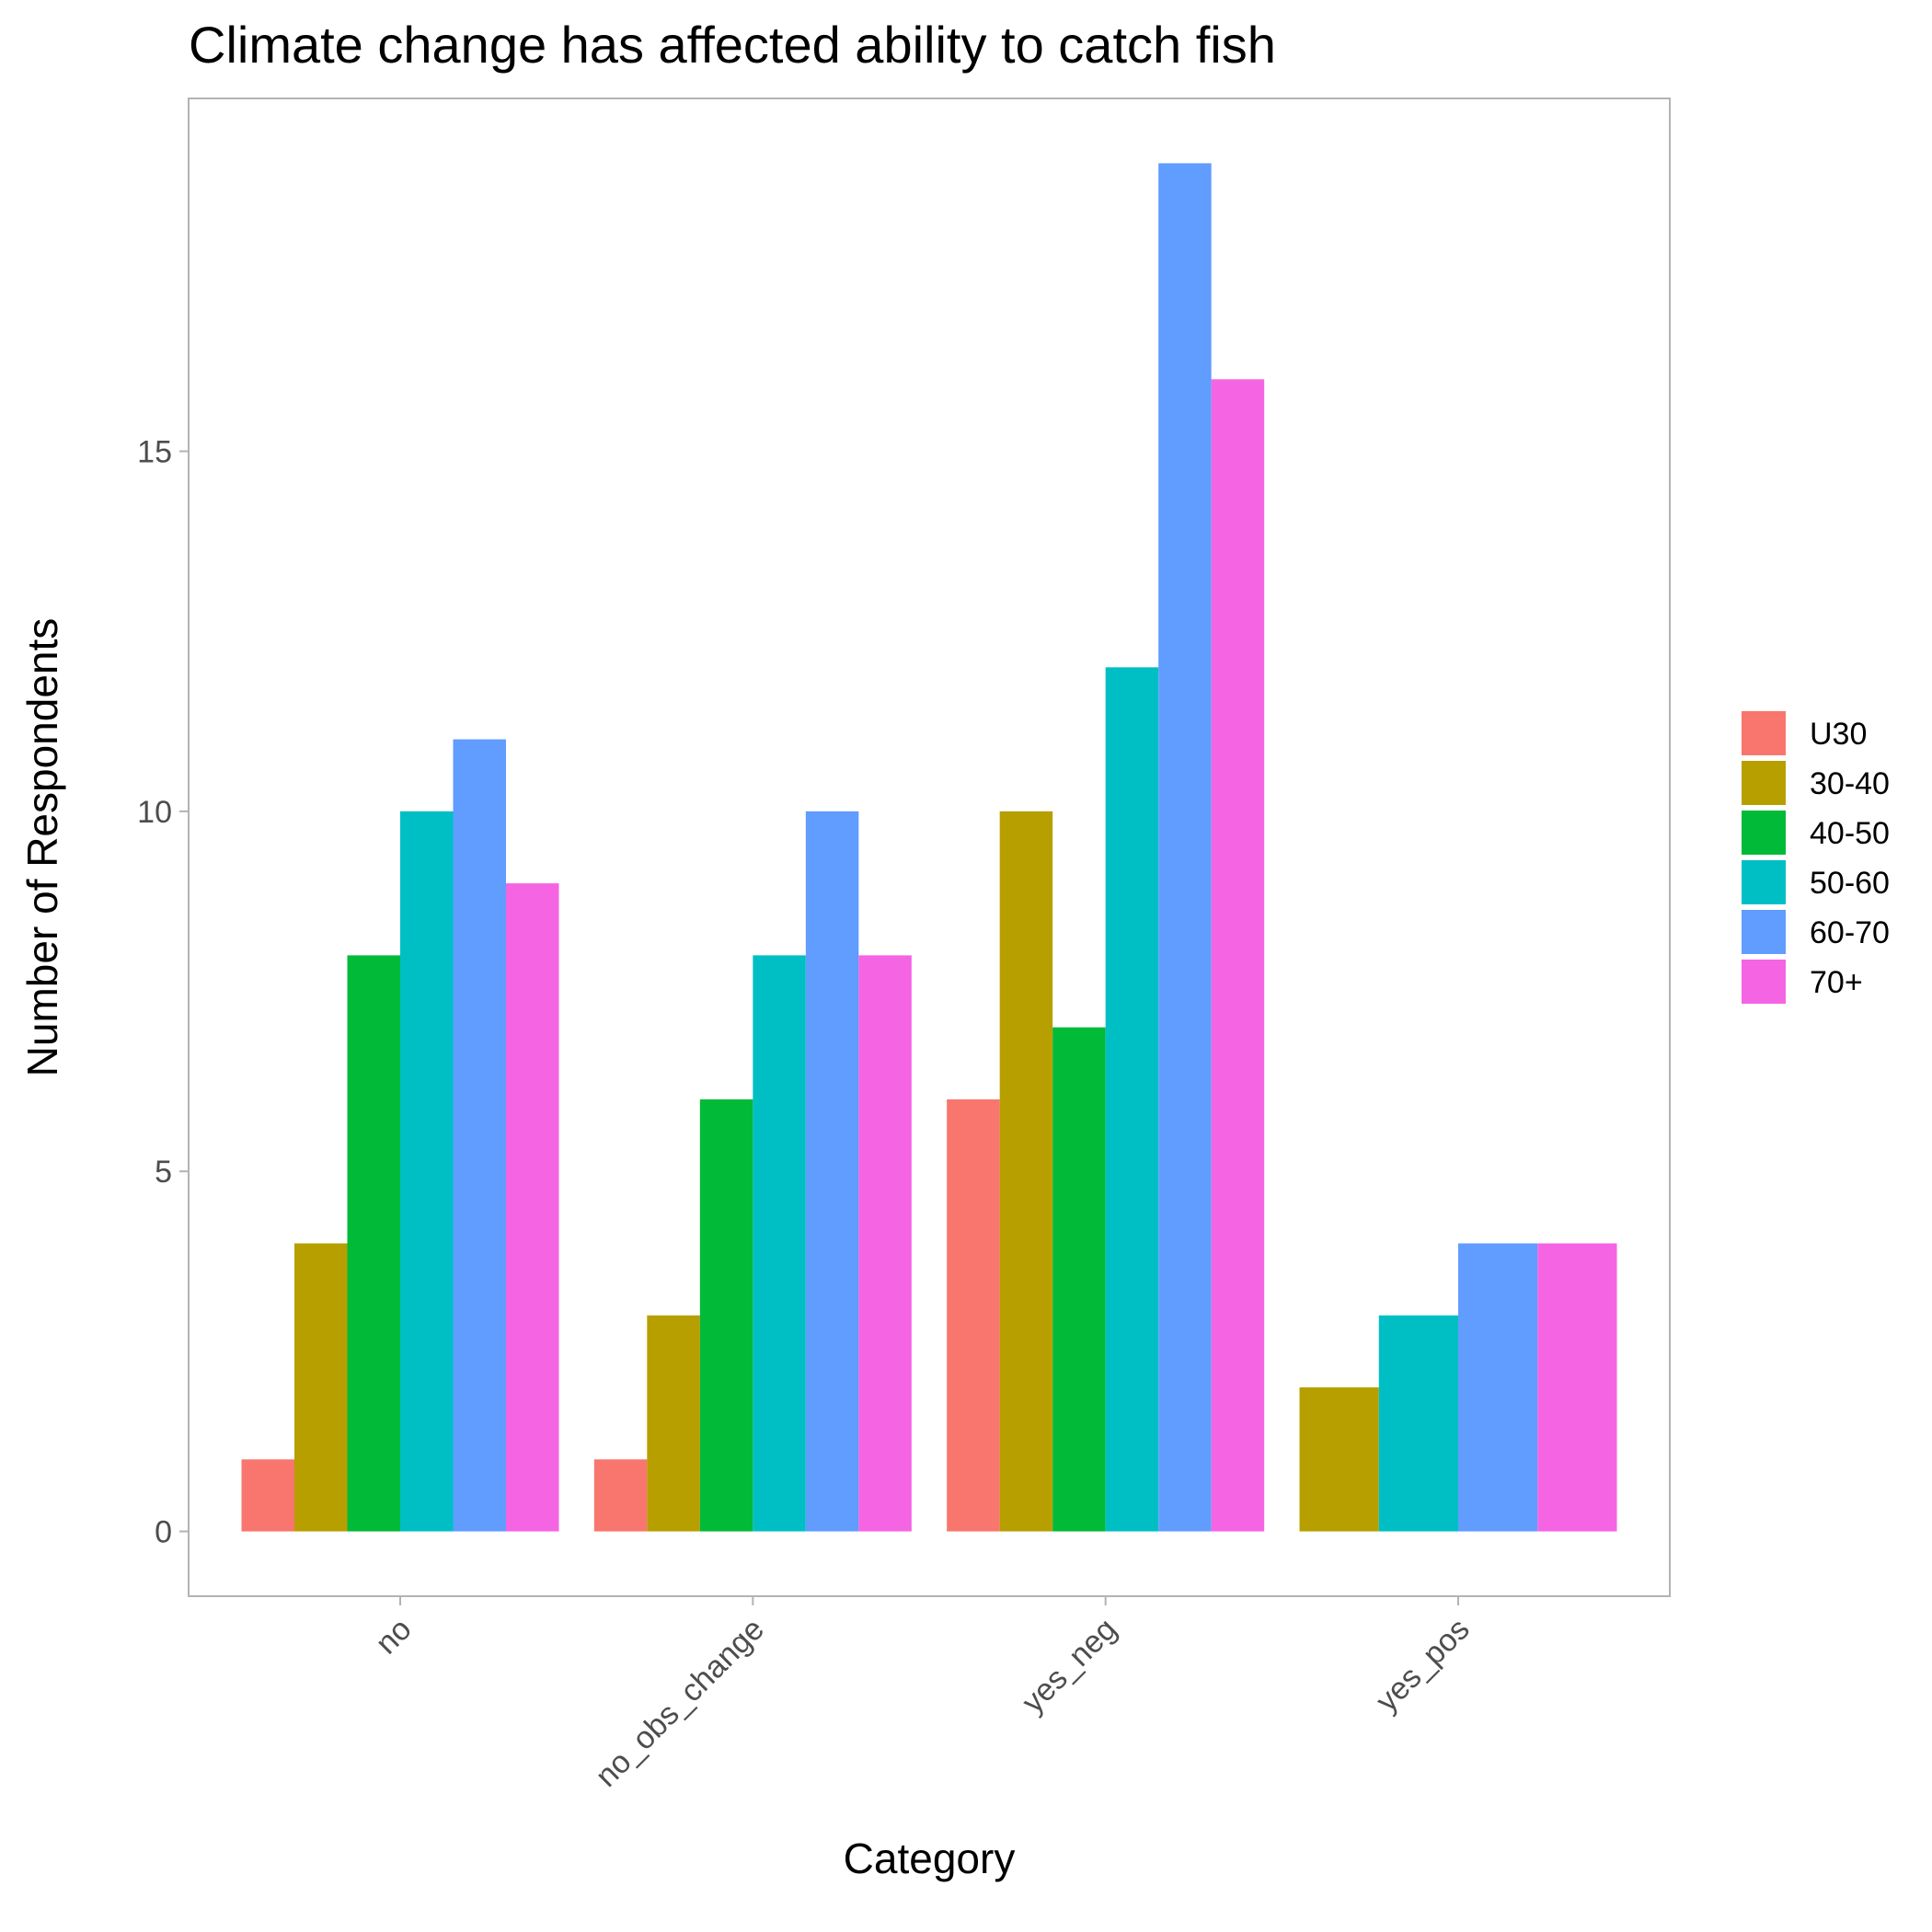 This screenshot has height=1932, width=1932. What do you see at coordinates (42, 847) in the screenshot?
I see `y-axis-title: Number of Respondents` at bounding box center [42, 847].